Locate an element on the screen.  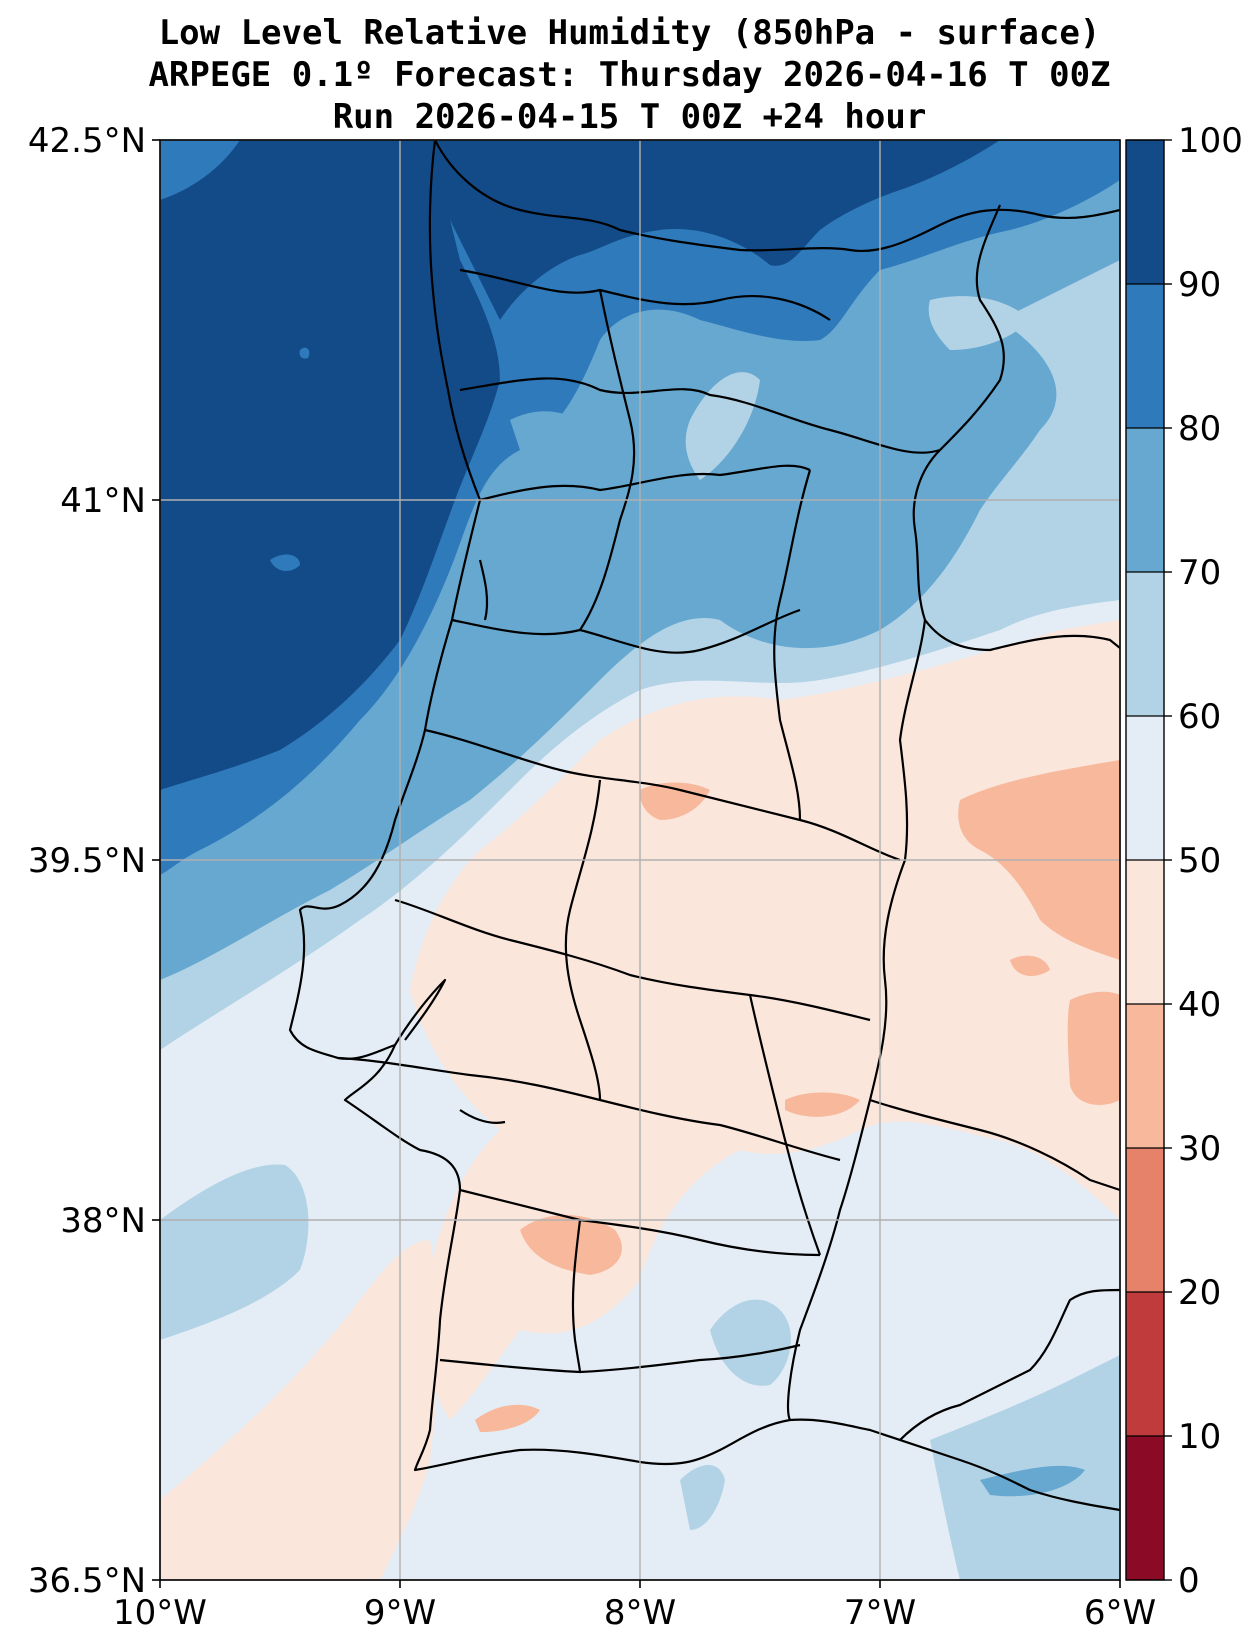
lon-tick-label-0: 10°W is located at coordinates (160, 1613).